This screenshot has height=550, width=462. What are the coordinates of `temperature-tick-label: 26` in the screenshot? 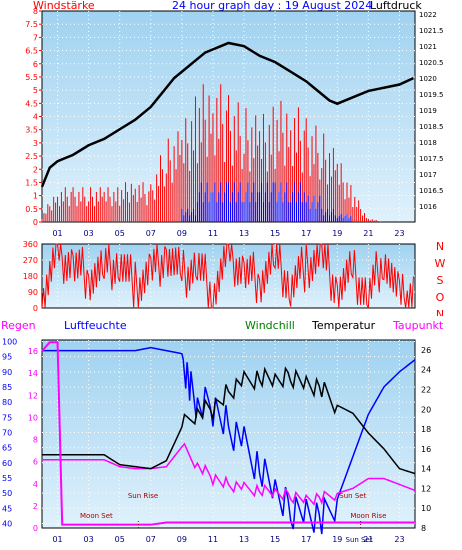 It's located at (426, 350).